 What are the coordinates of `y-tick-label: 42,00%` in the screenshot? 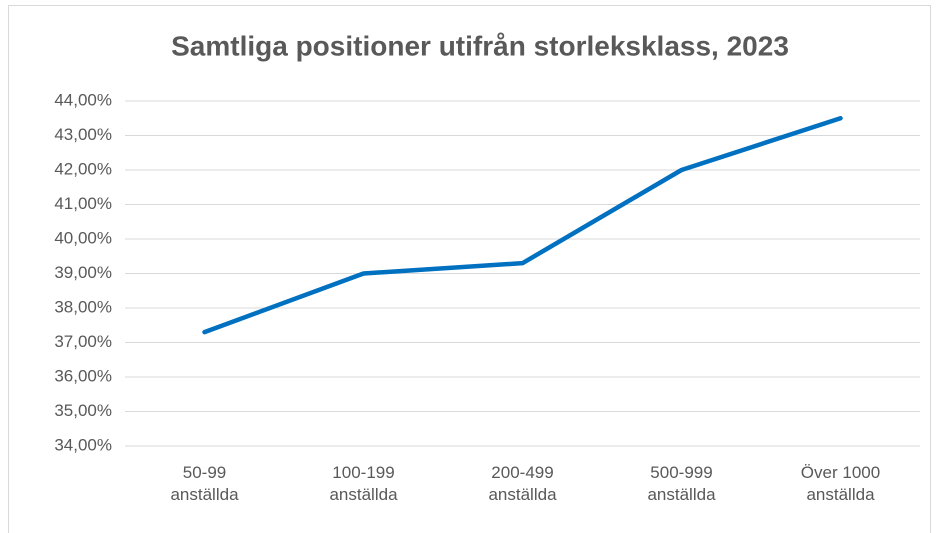 It's located at (83, 168).